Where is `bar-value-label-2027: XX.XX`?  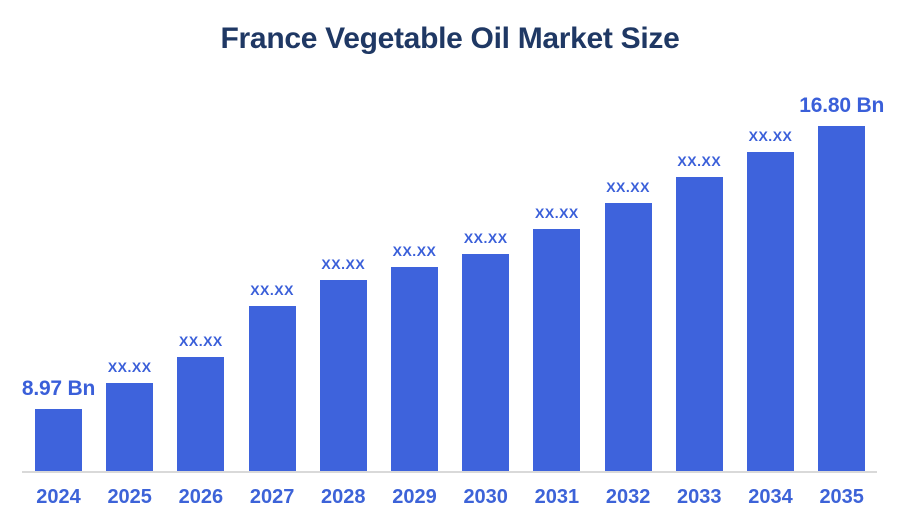 bar-value-label-2027: XX.XX is located at coordinates (272, 290).